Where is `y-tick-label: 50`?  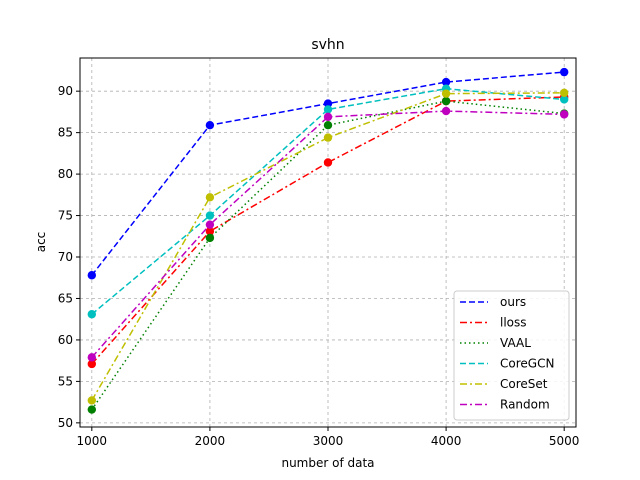
y-tick-label: 50 is located at coordinates (65, 423).